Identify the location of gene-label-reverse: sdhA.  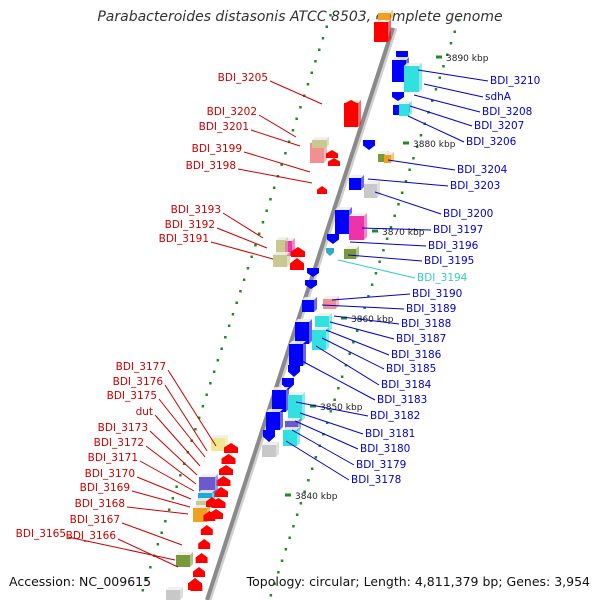
(498, 97).